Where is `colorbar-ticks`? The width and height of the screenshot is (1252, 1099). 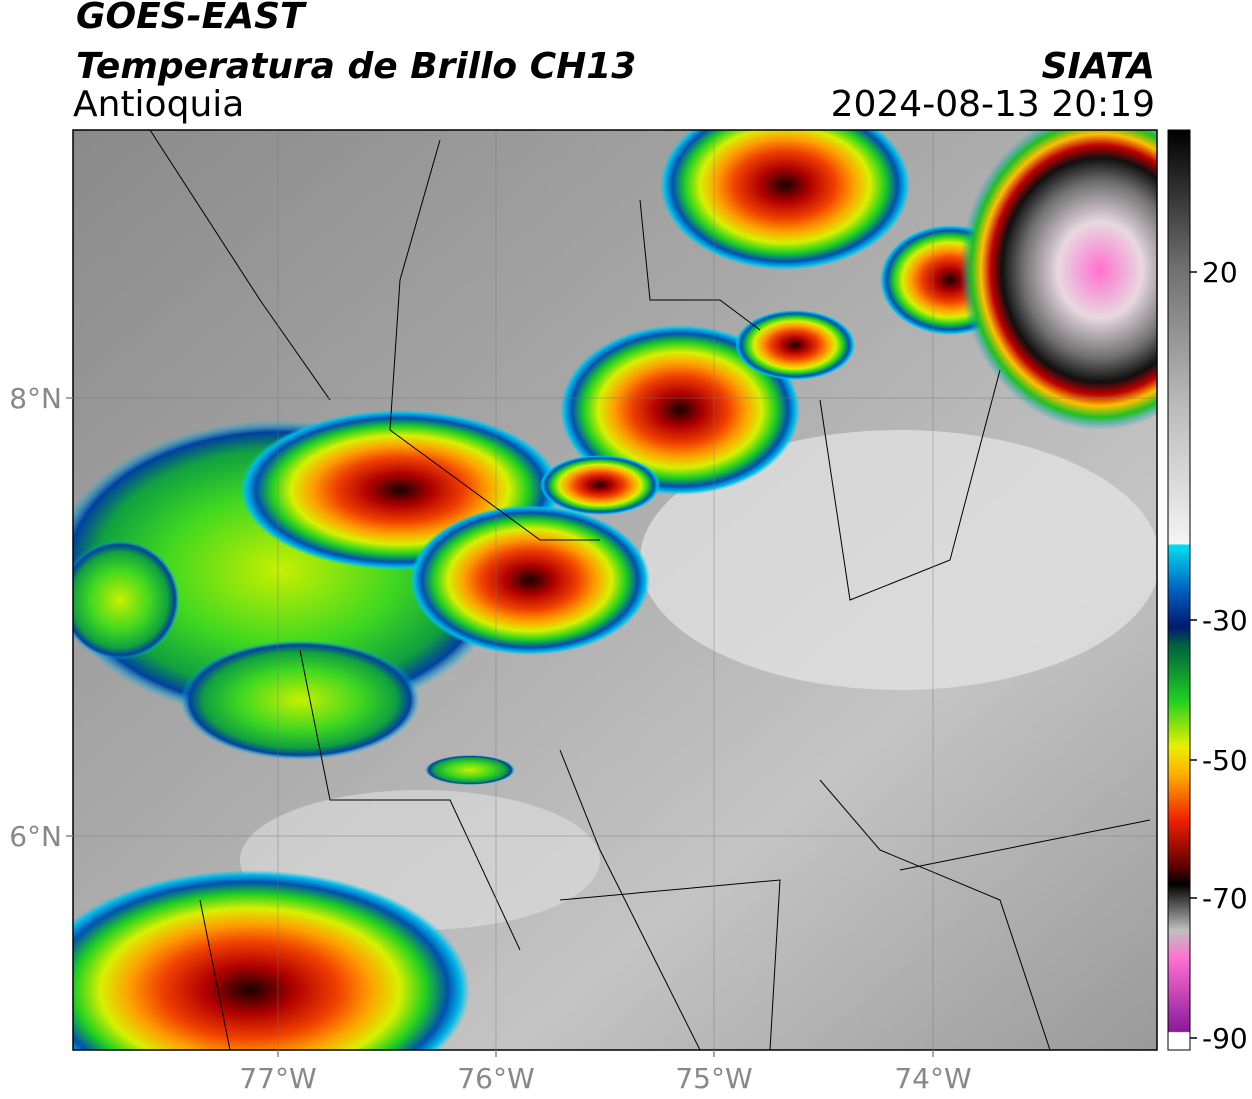
colorbar-ticks is located at coordinates (1193, 655).